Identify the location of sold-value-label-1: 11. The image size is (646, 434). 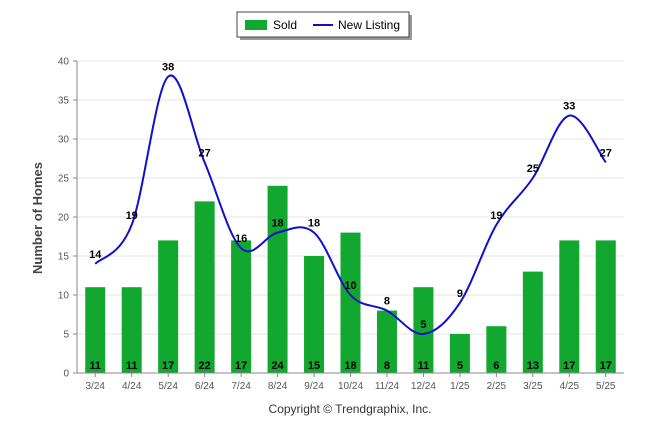
(132, 366).